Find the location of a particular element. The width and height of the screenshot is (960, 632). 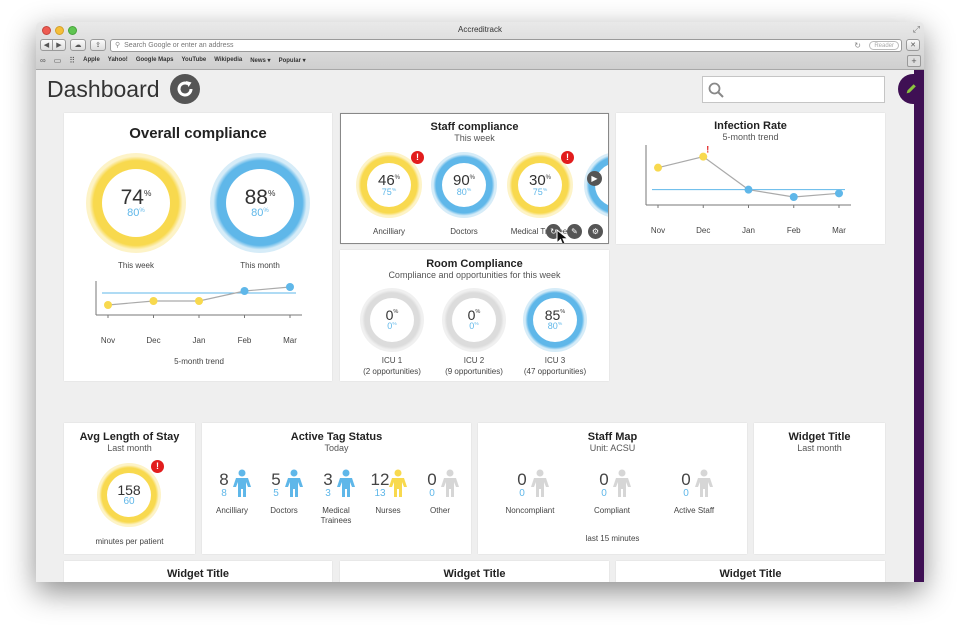

bookmark-google-maps: Google Maps is located at coordinates (154, 60).